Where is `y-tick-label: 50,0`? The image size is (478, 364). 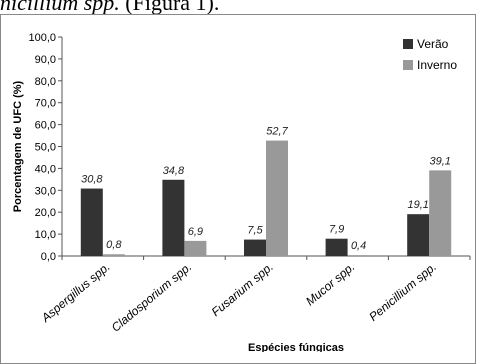
y-tick-label: 50,0 is located at coordinates (45, 148).